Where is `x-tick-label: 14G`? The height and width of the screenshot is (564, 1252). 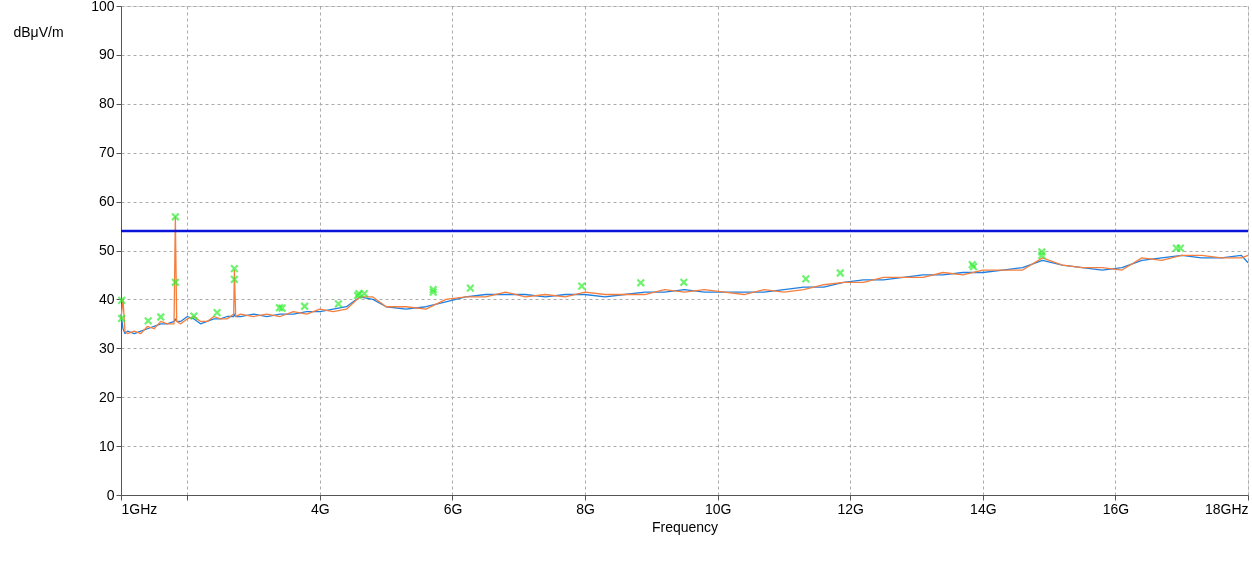 x-tick-label: 14G is located at coordinates (983, 508).